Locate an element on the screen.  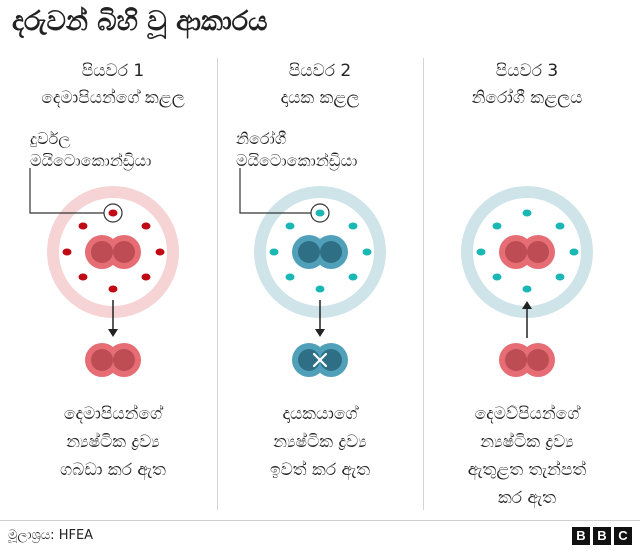
column-header-step2: පියවර 2 දායක කළල is located at coordinates (320, 85).